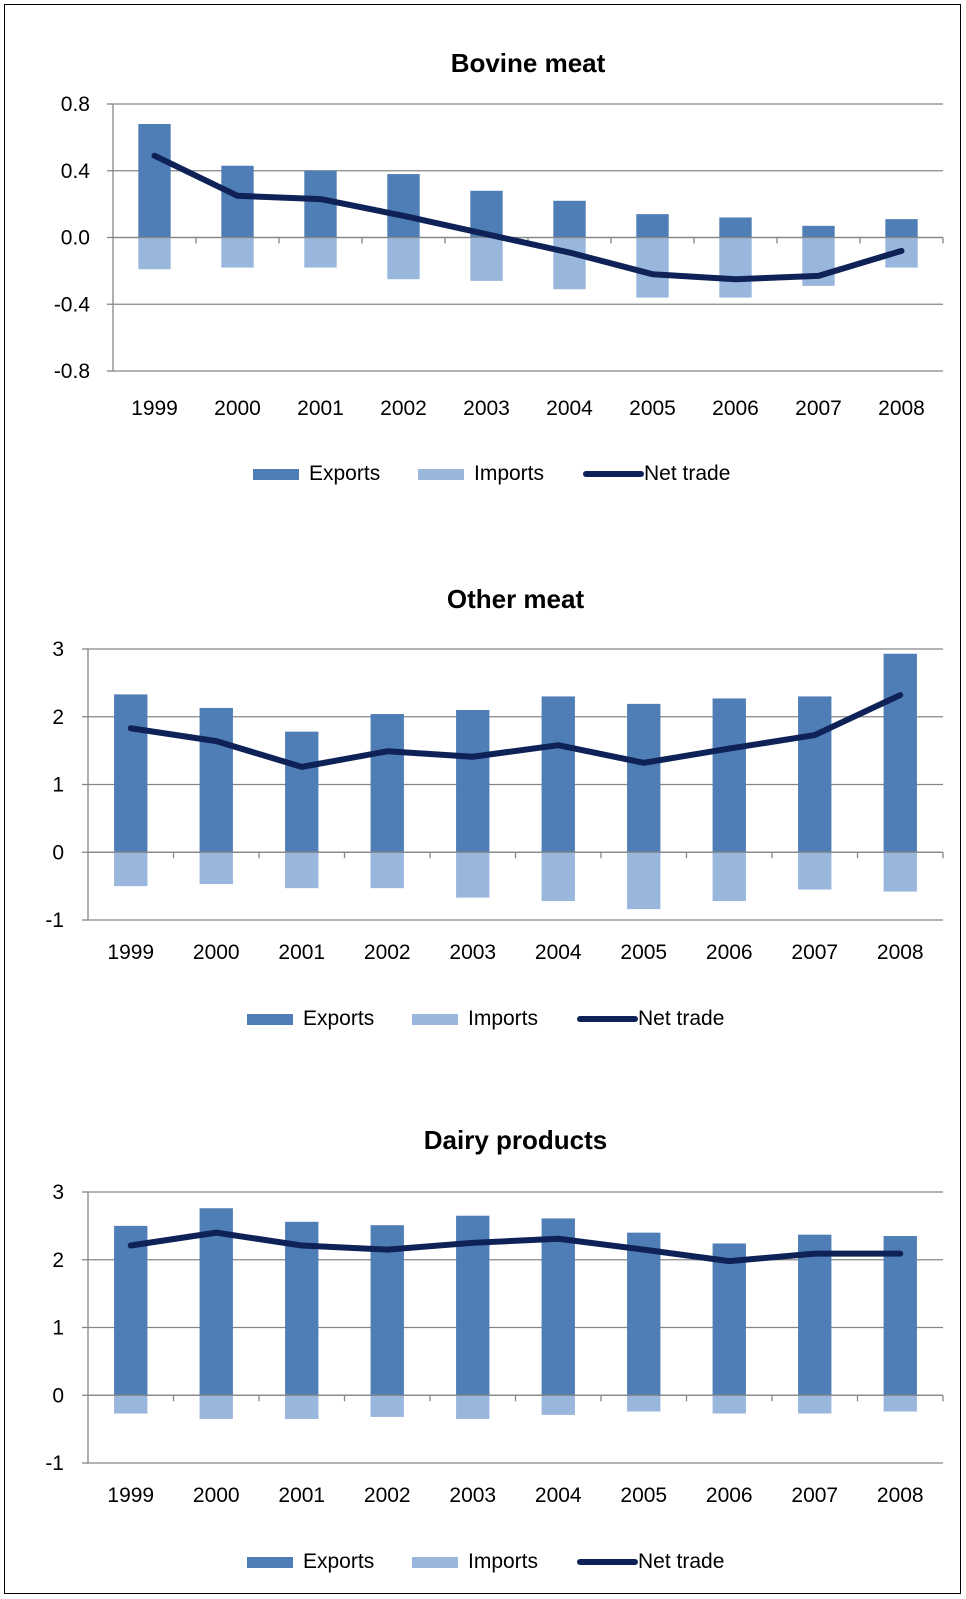  What do you see at coordinates (516, 599) in the screenshot?
I see `chart-title: Other meat` at bounding box center [516, 599].